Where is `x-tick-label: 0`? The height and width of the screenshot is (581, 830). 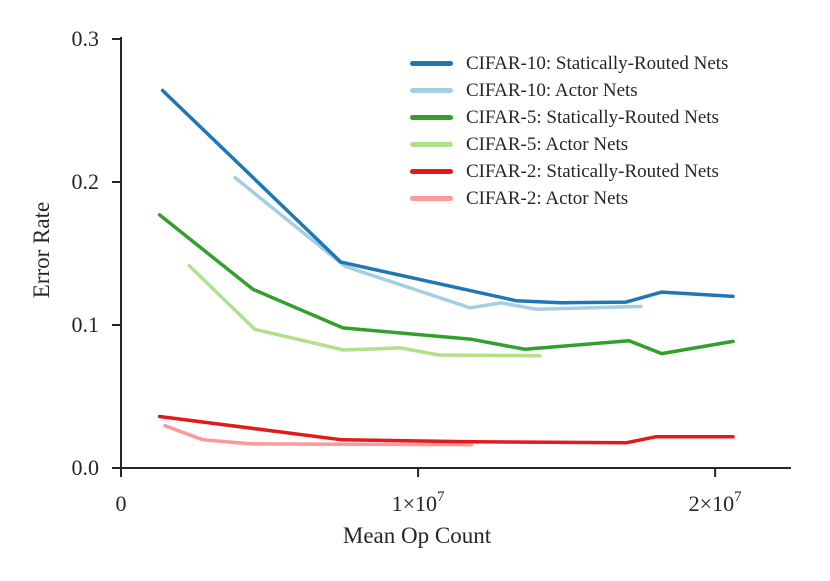 x-tick-label: 0 is located at coordinates (121, 503).